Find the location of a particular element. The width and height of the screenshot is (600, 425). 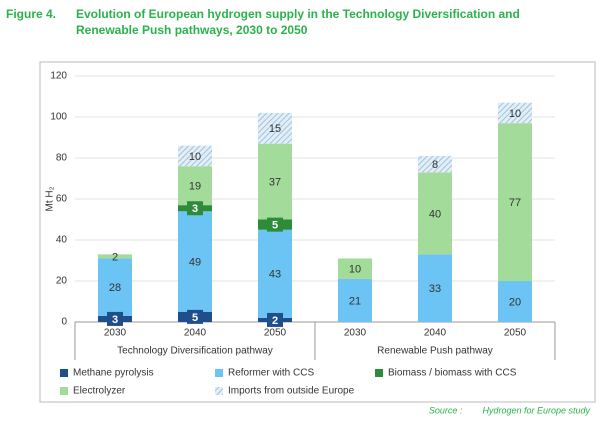

data-label: 21 is located at coordinates (355, 301).